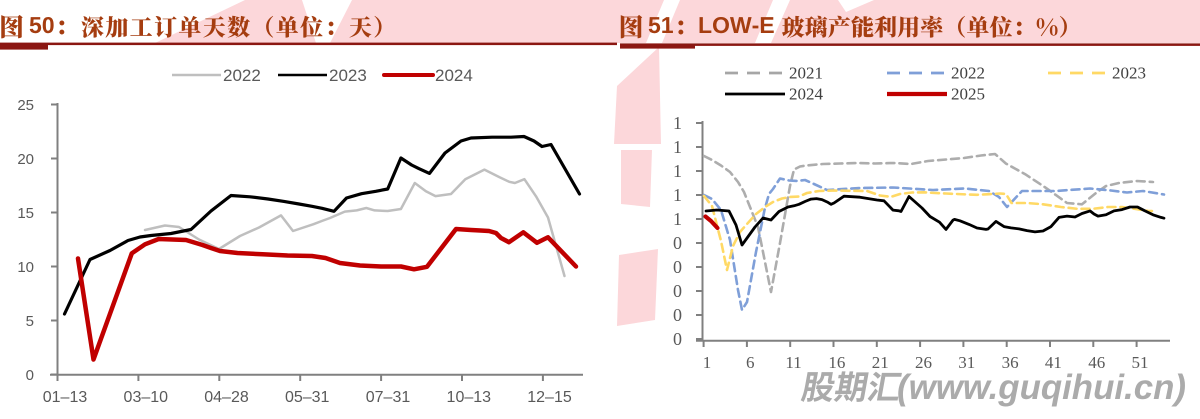  What do you see at coordinates (25, 213) in the screenshot?
I see `svg-text: 15` at bounding box center [25, 213].